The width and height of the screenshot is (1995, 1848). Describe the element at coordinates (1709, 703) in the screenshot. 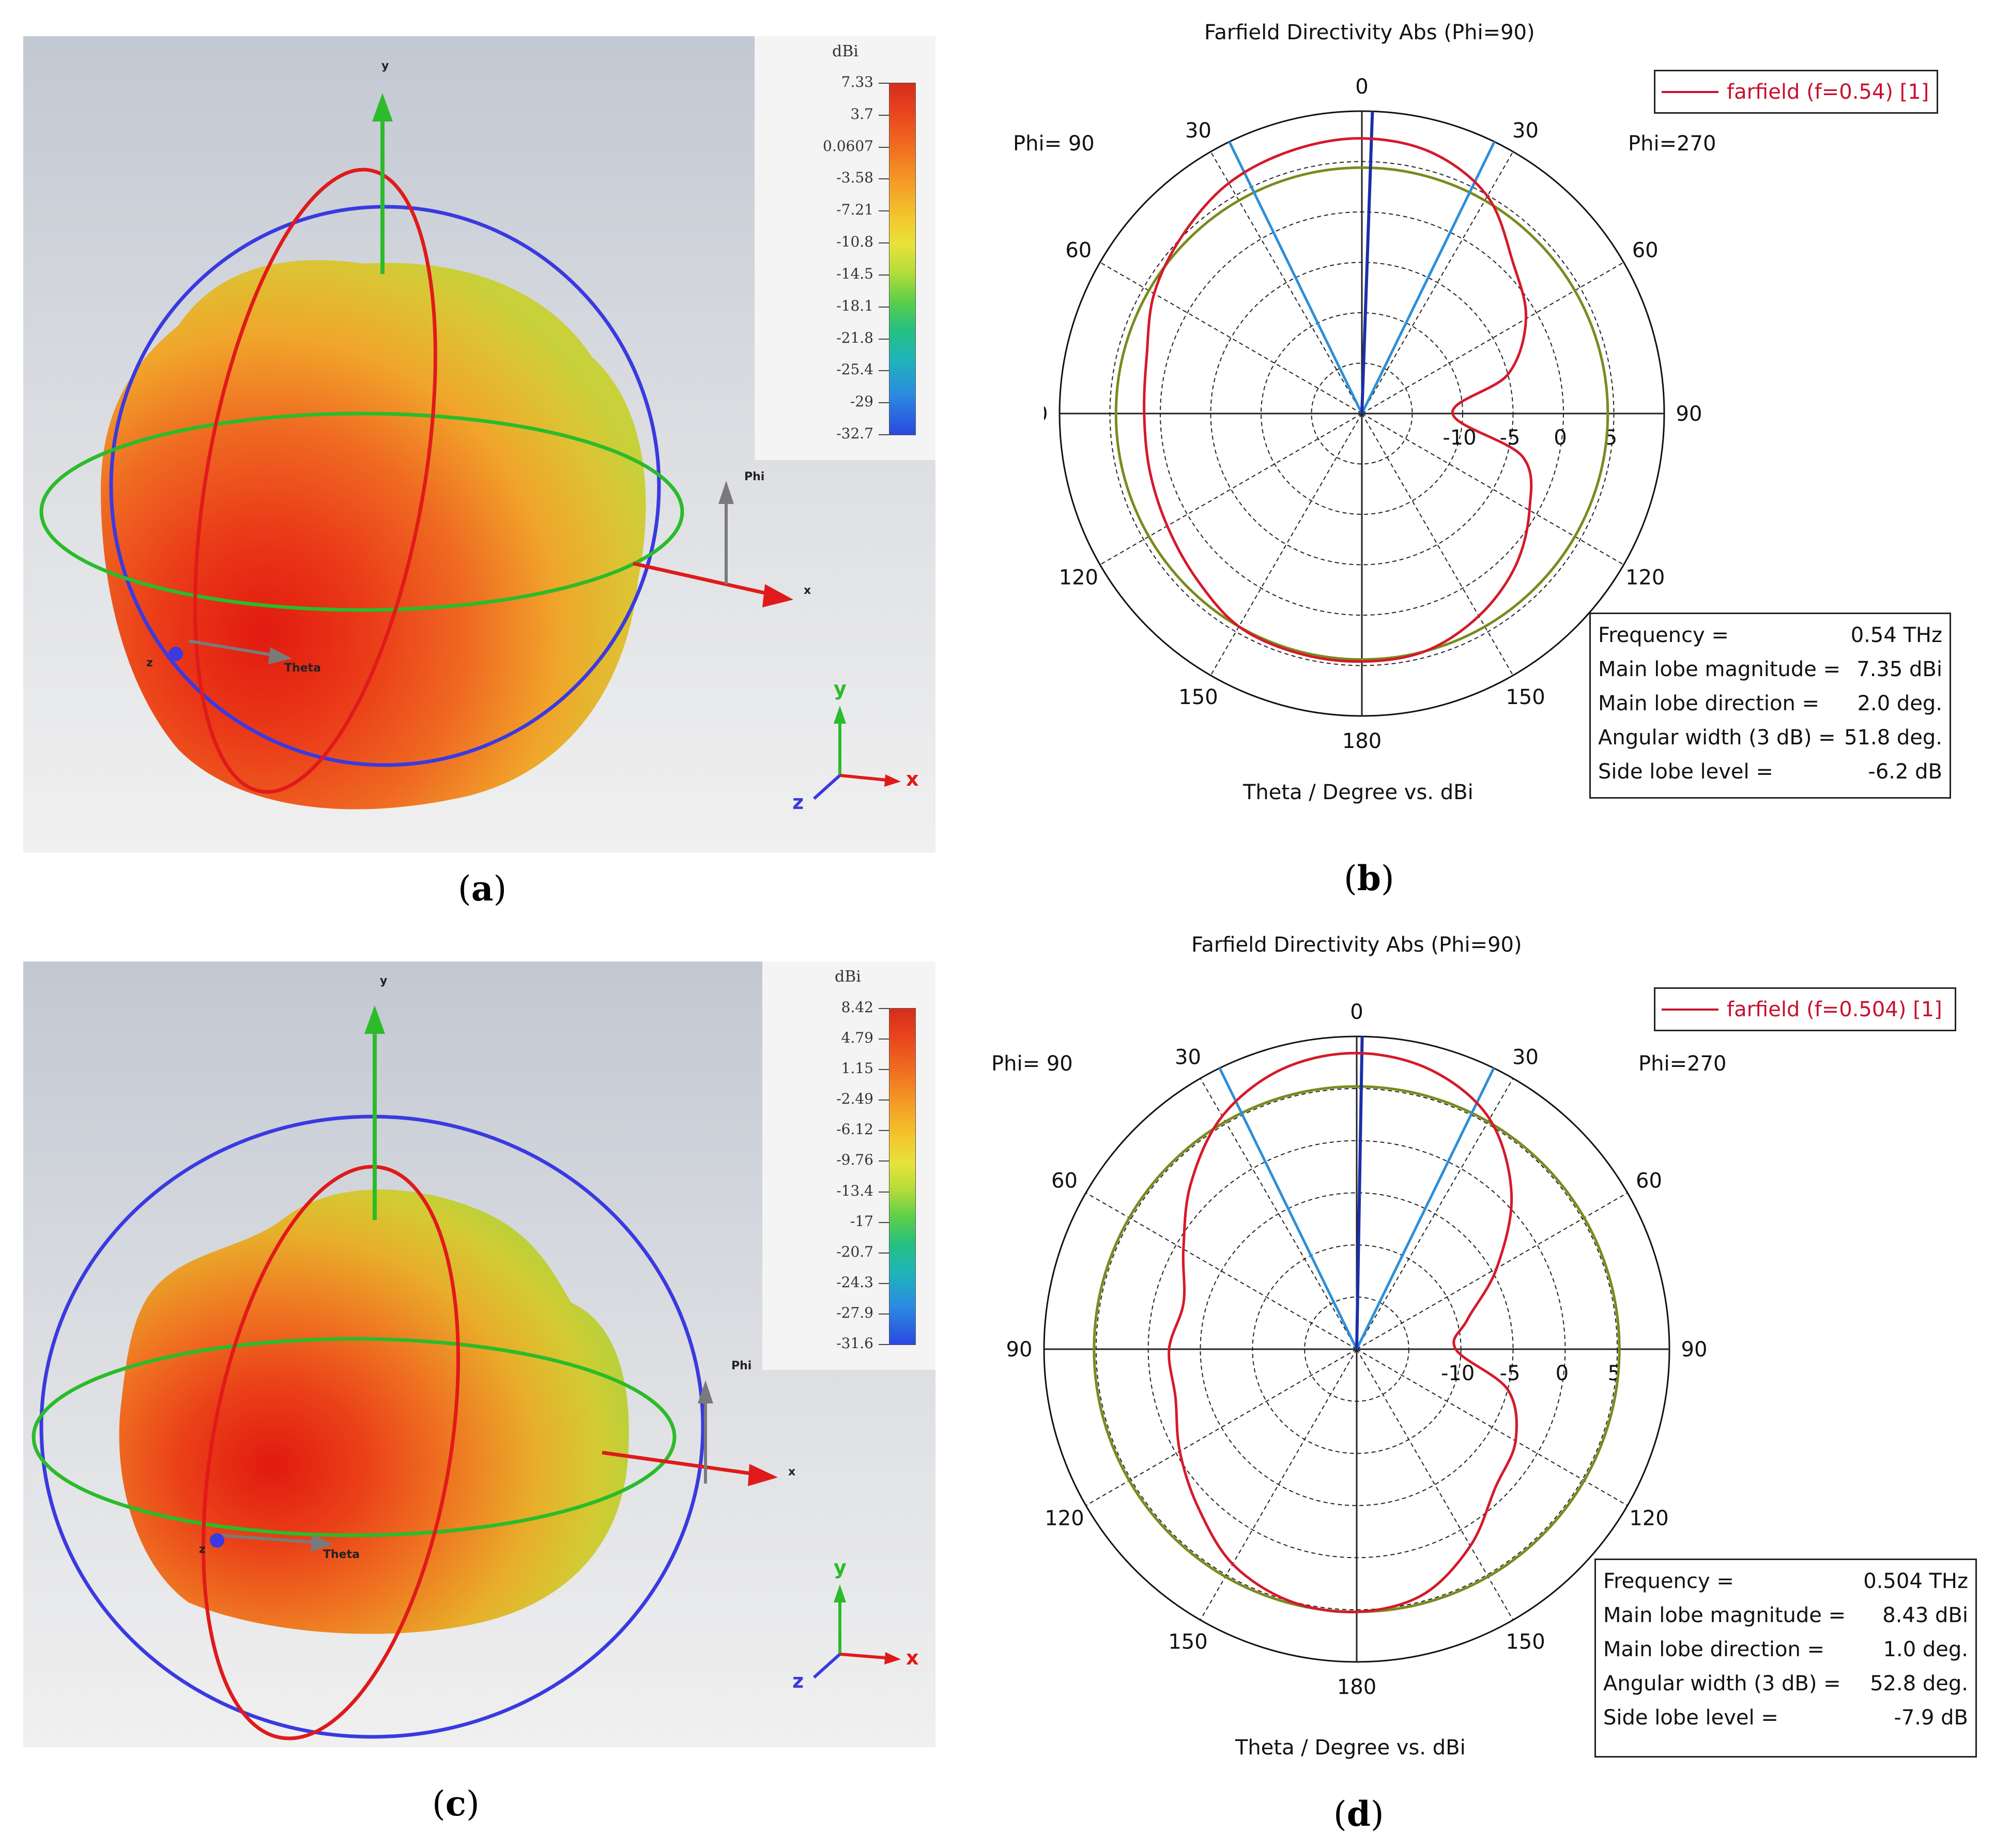

I see `info-label: Main lobe direction =` at that location.